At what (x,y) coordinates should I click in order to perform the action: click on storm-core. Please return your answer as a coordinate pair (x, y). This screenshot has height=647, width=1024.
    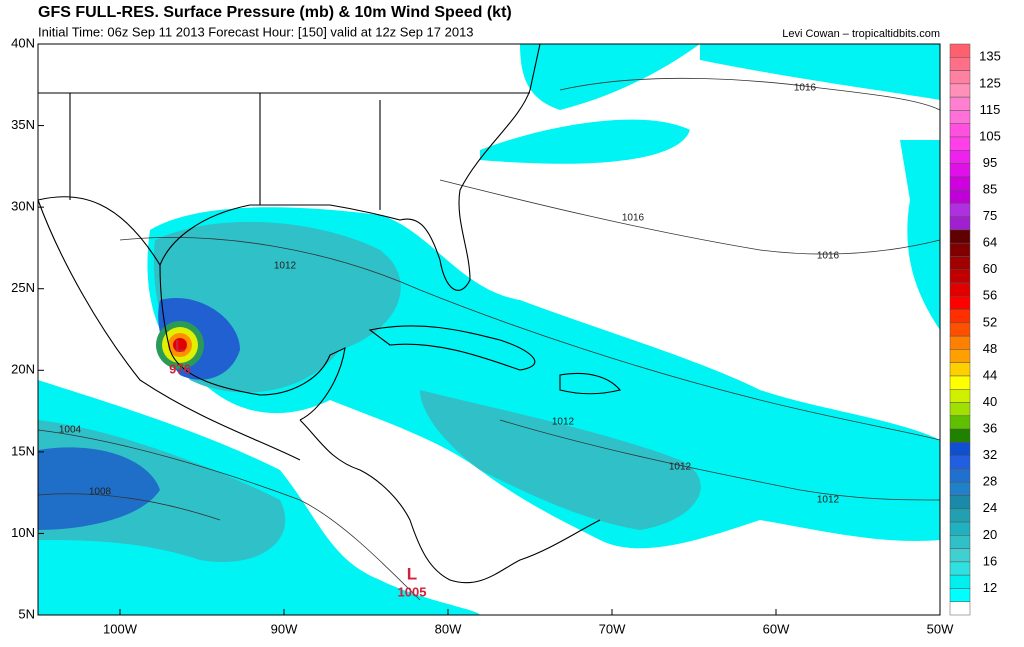
    Looking at the image, I should click on (180, 345).